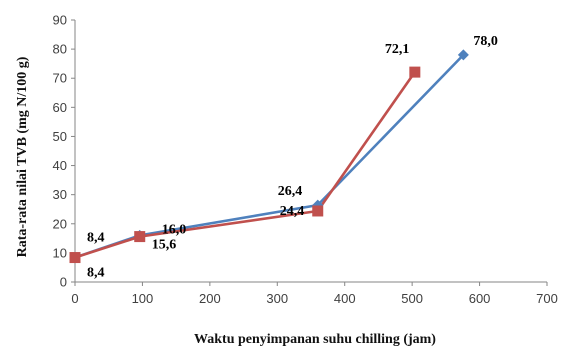 This screenshot has height=349, width=575. I want to click on y-tick-label: 0, so click(63, 282).